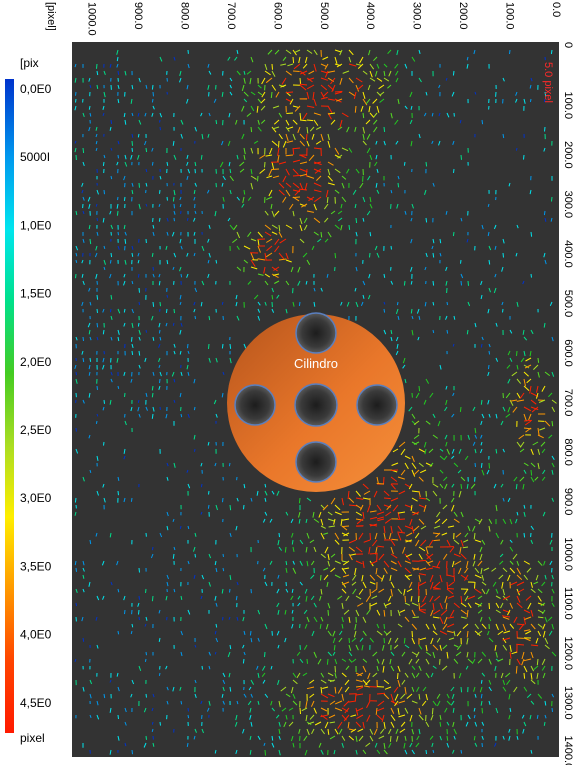 The width and height of the screenshot is (584, 765). I want to click on colorbar-bottom-label: pixel, so click(32, 738).